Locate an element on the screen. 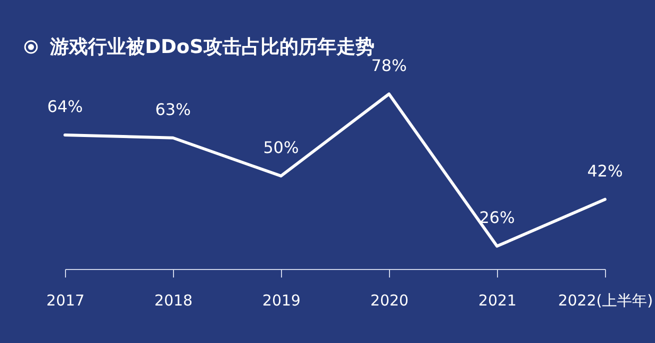 This screenshot has width=655, height=343. data-label: 78% is located at coordinates (389, 65).